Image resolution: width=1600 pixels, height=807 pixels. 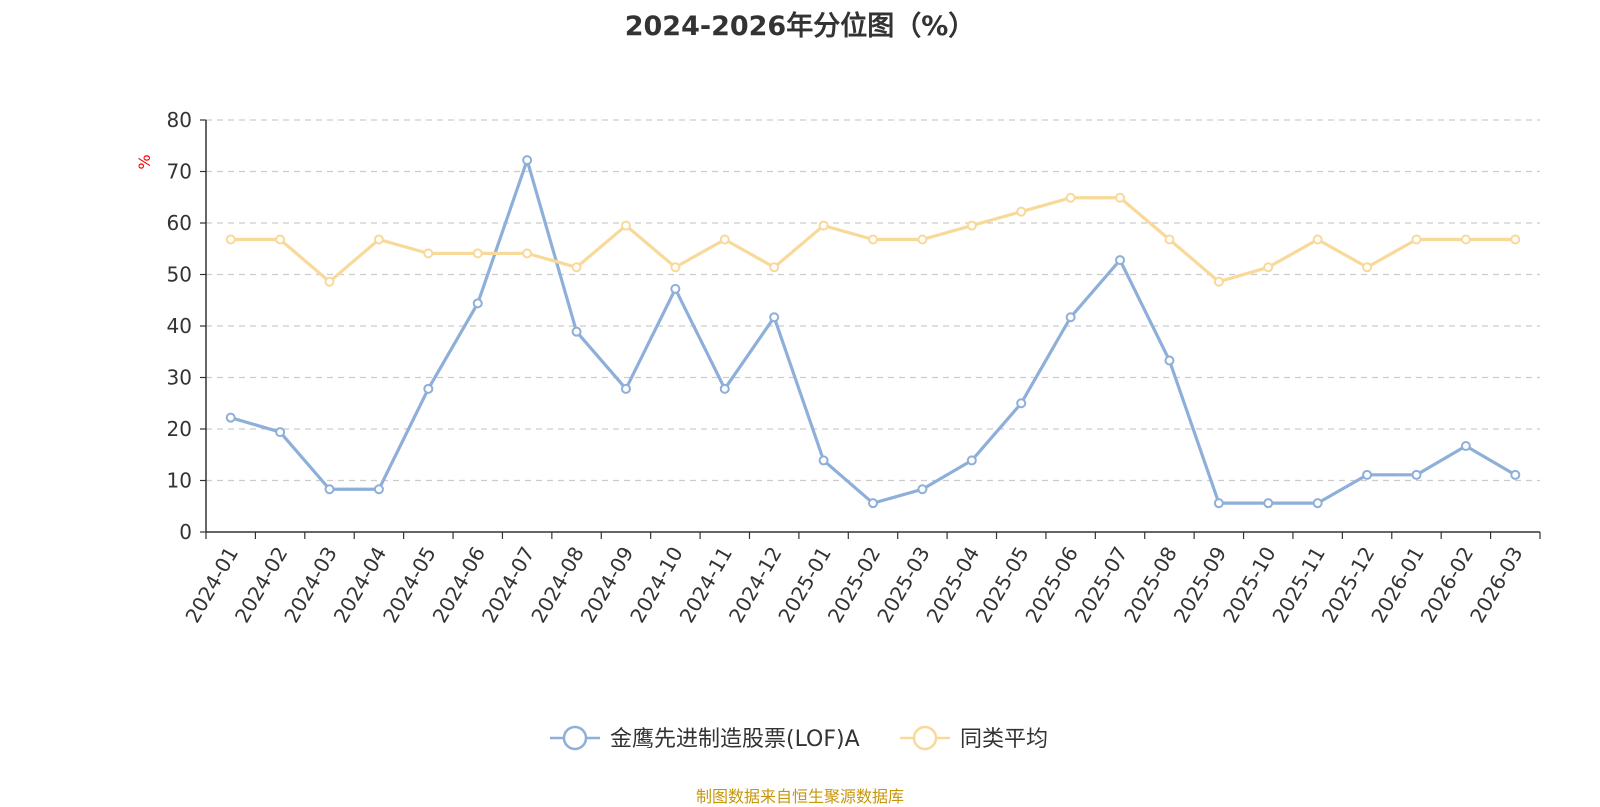 I want to click on y-tick-label: 80, so click(x=179, y=120).